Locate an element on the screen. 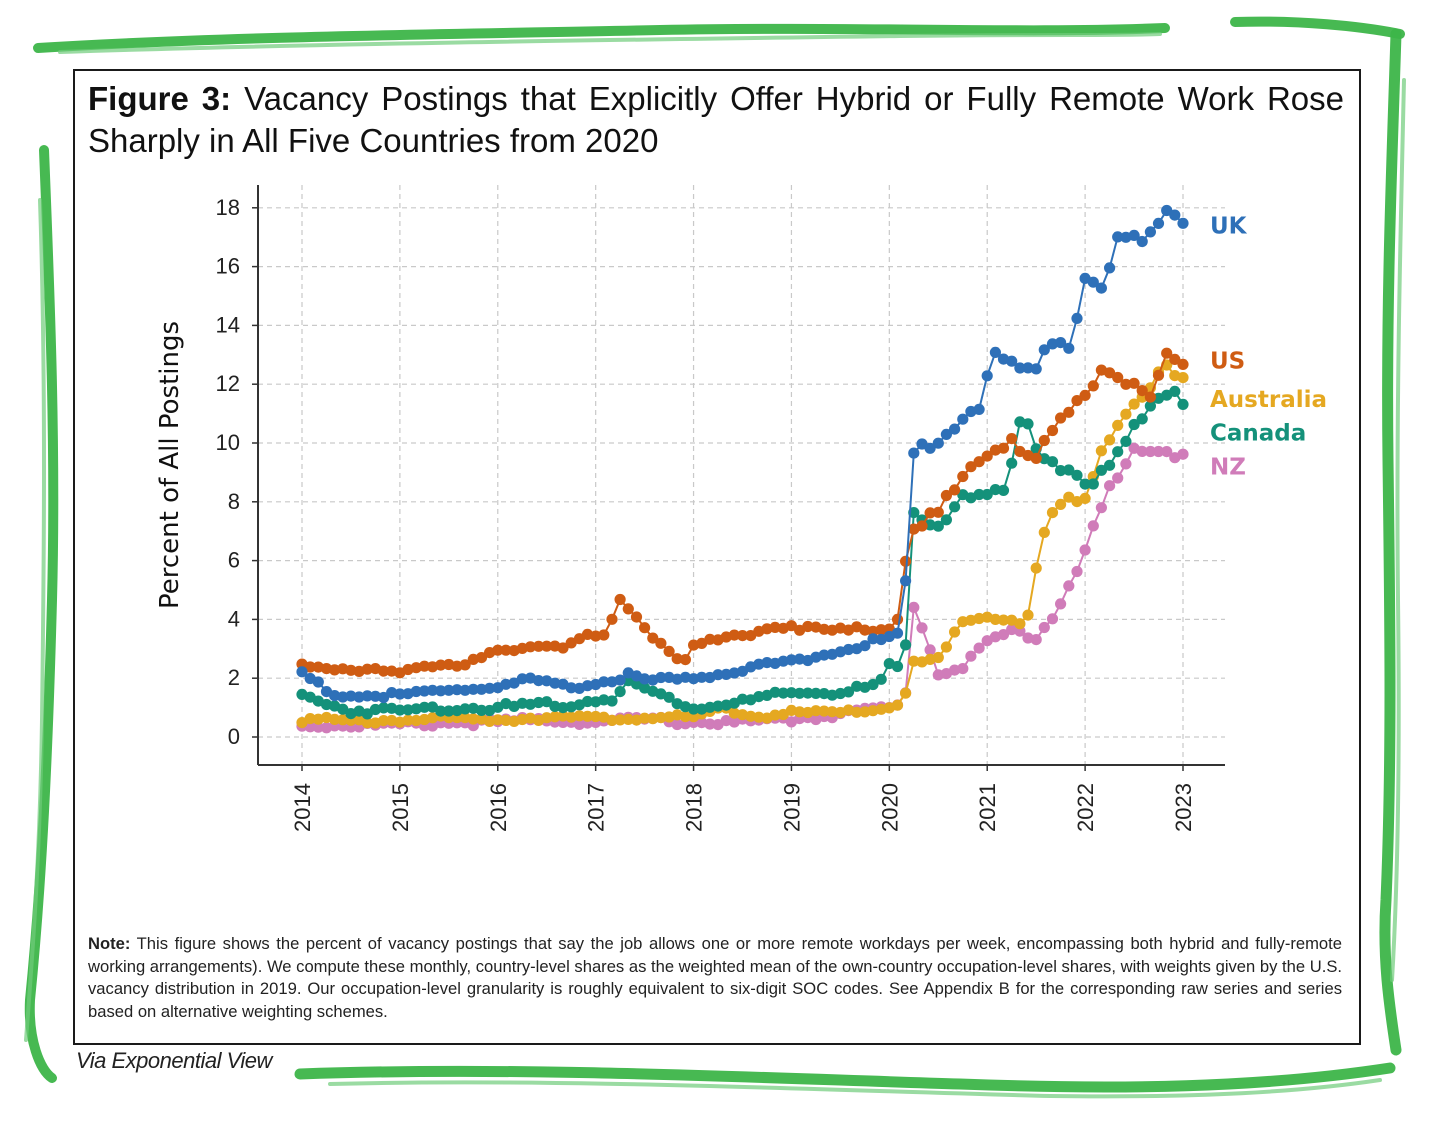 The image size is (1456, 1131). frame-stroke-right-inner is located at coordinates (1398, 530).